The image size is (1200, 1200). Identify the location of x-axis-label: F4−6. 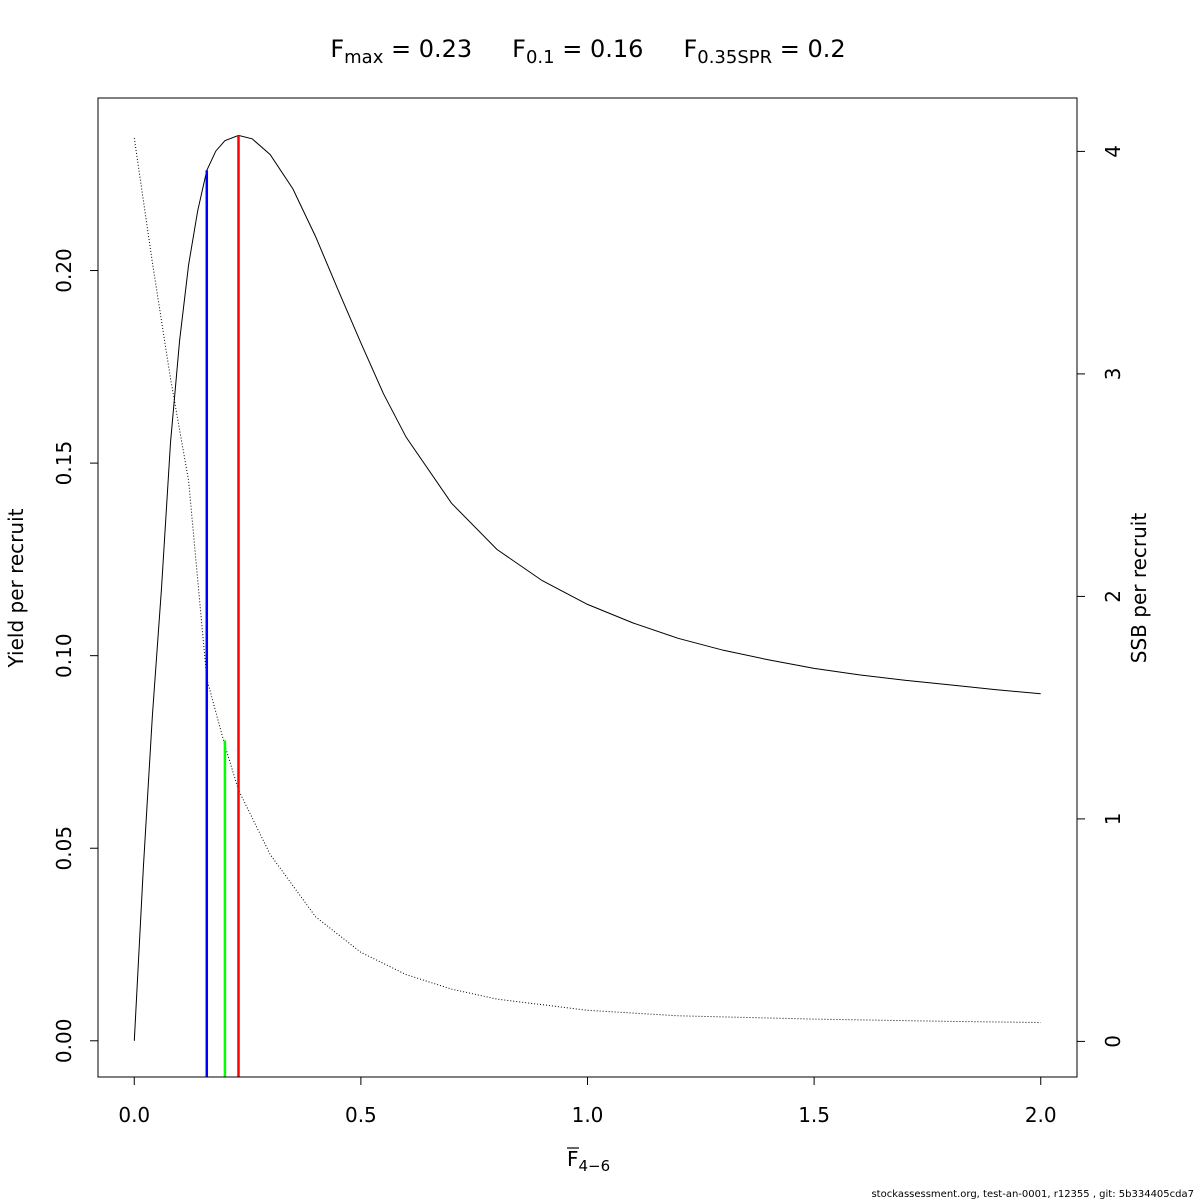
(588, 1161).